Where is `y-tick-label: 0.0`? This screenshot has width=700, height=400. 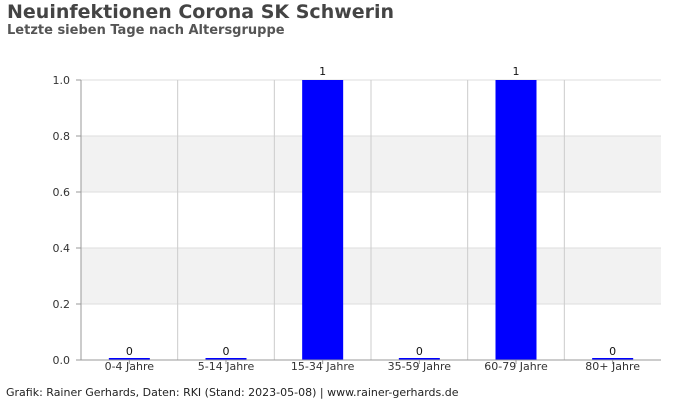
y-tick-label: 0.0 is located at coordinates (62, 360).